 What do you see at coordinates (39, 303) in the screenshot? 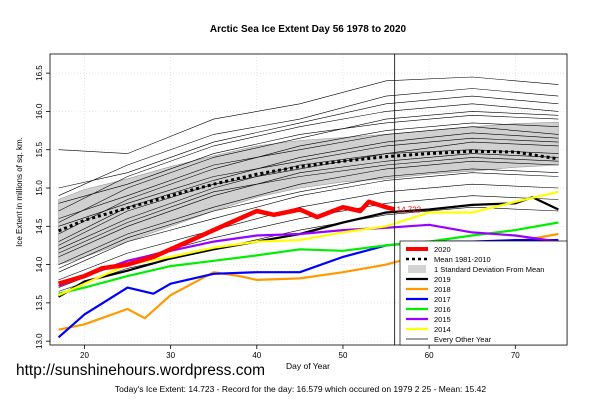
I see `y-tick-label: 13.5` at bounding box center [39, 303].